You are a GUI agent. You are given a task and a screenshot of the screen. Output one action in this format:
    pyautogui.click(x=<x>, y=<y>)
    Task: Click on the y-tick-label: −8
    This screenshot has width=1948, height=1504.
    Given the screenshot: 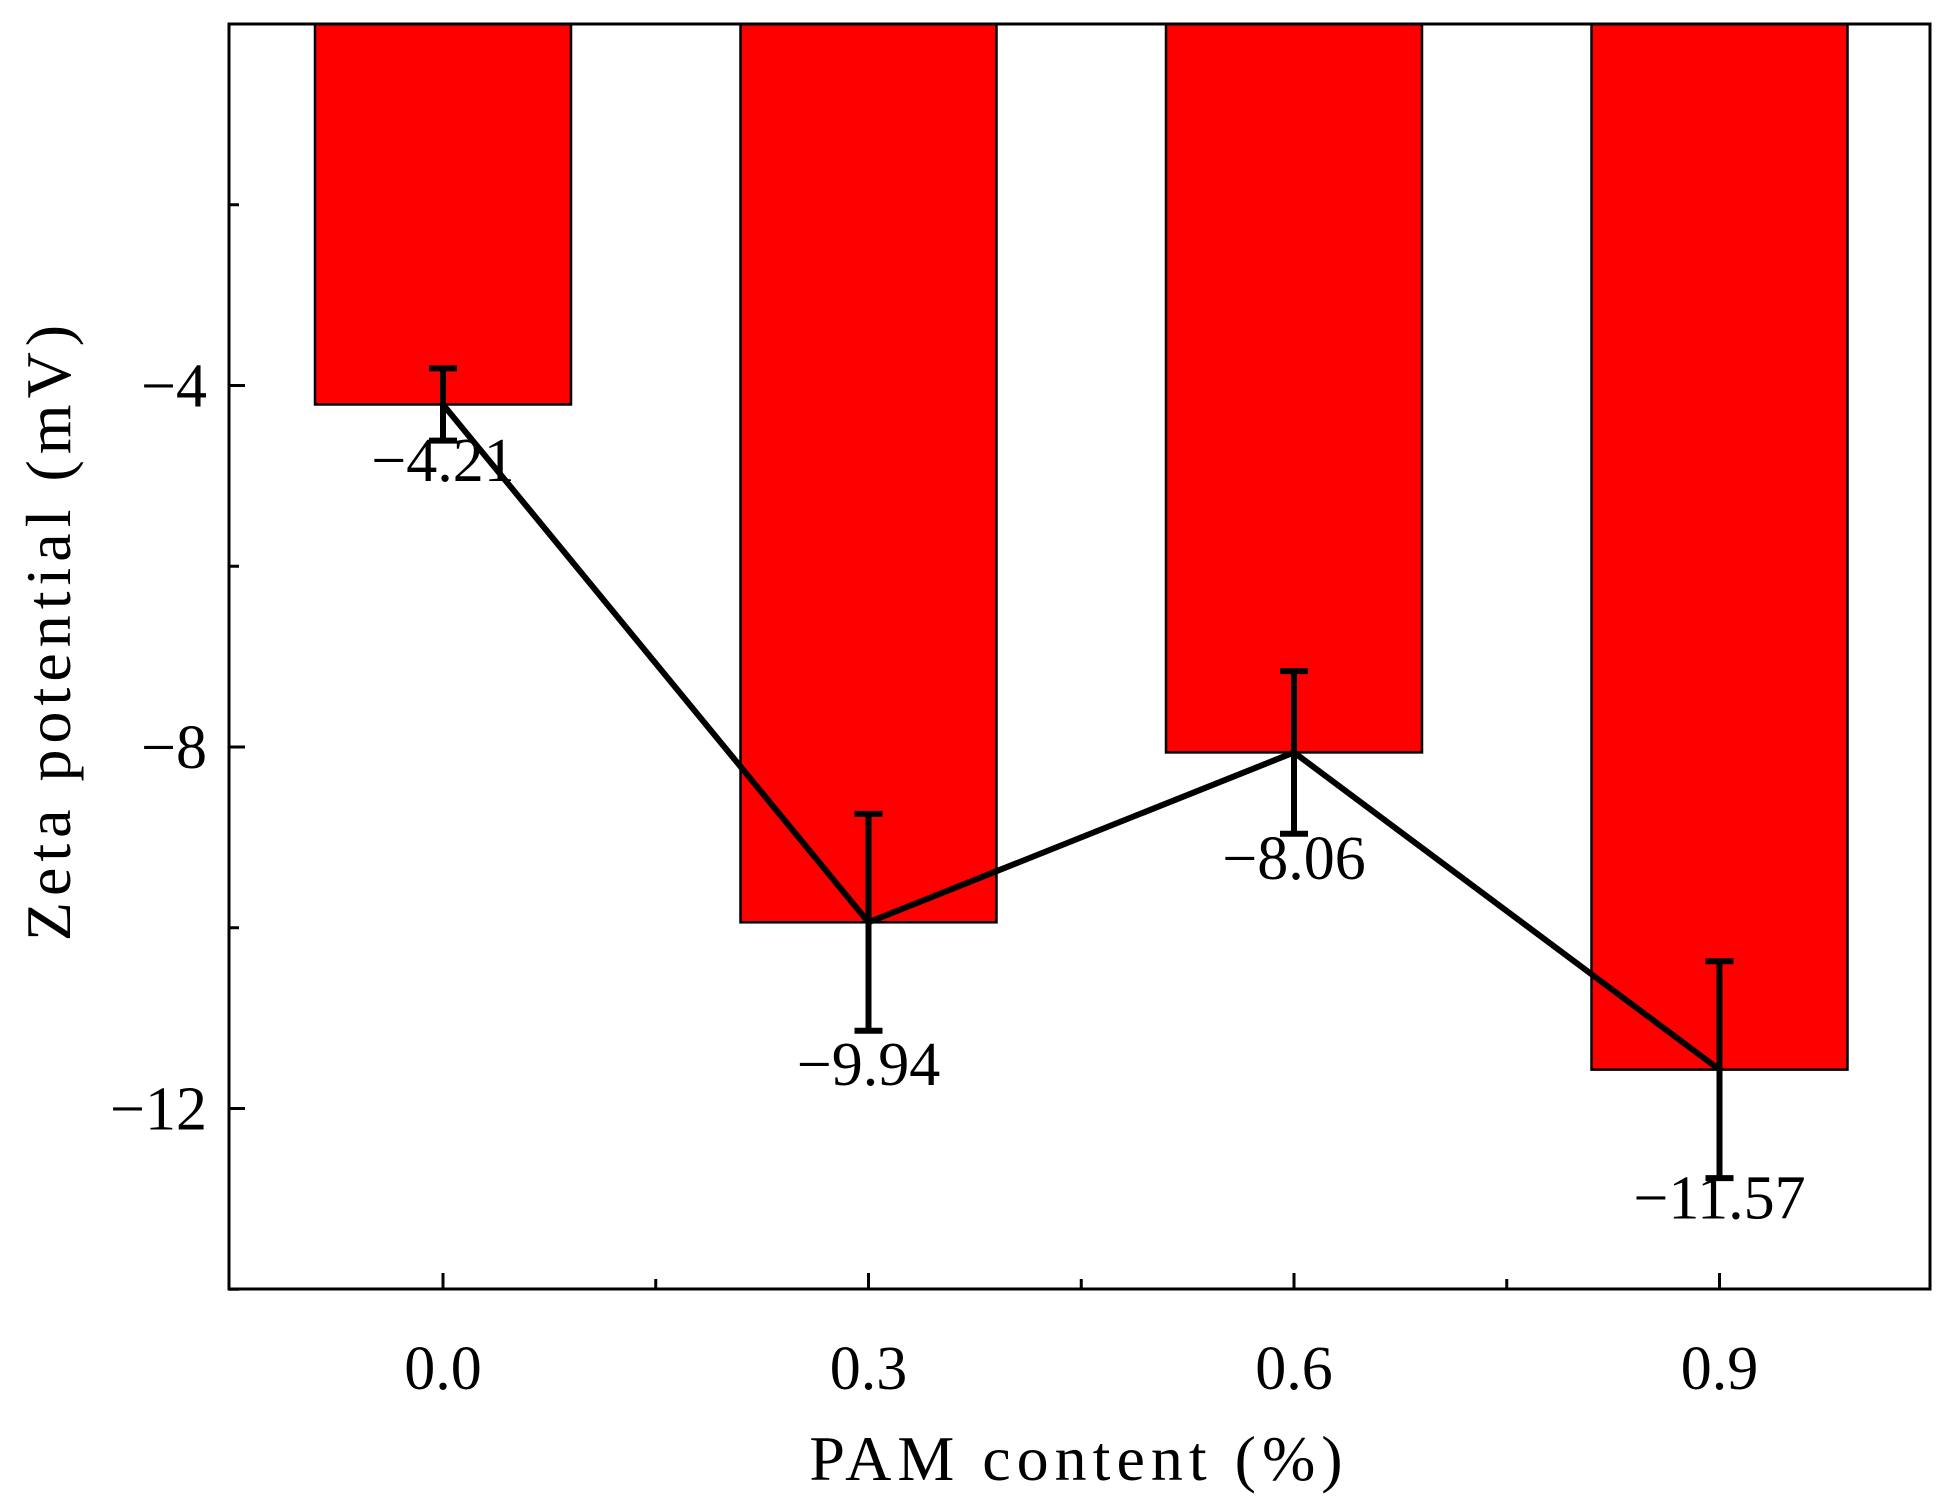 What is the action you would take?
    pyautogui.click(x=174, y=748)
    